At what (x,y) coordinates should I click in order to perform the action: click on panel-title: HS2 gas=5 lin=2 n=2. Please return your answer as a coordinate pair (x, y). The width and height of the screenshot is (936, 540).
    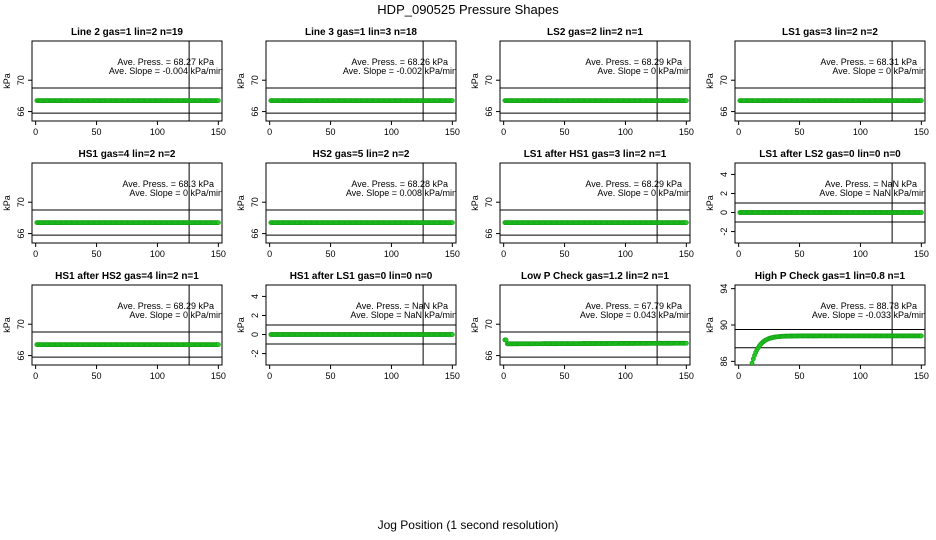
    Looking at the image, I should click on (361, 154).